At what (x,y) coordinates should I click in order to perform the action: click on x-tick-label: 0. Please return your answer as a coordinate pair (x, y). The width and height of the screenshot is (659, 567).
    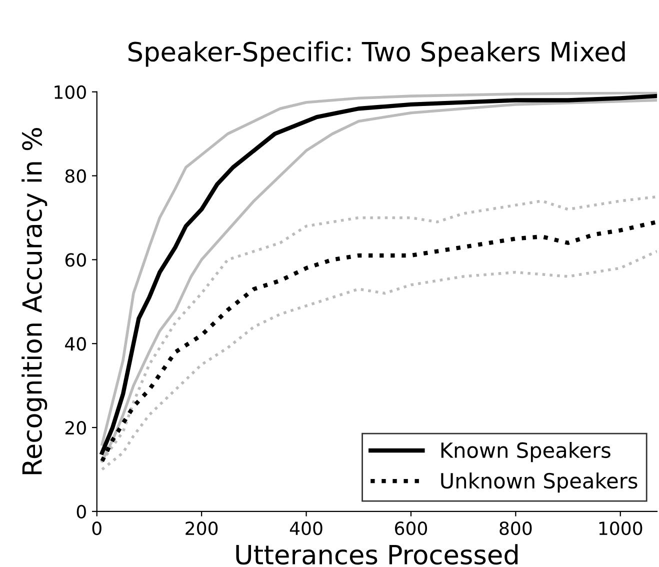
    Looking at the image, I should click on (97, 528).